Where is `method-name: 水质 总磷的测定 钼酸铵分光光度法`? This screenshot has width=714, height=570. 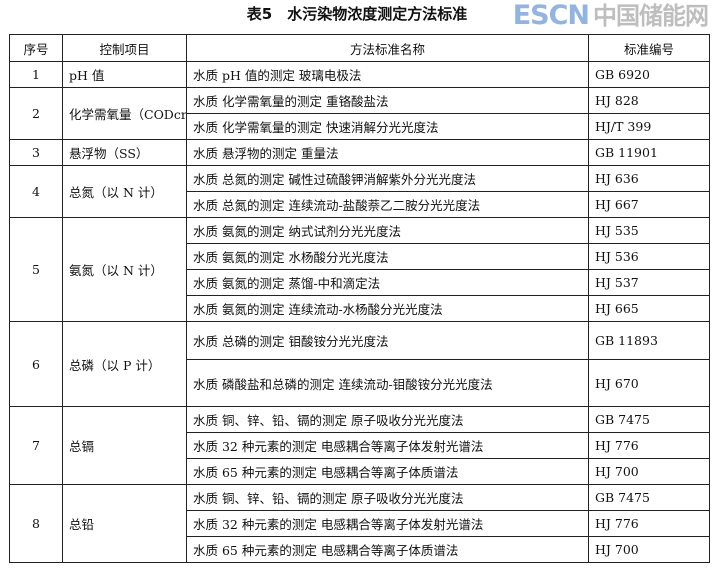
method-name: 水质 总磷的测定 钼酸铵分光光度法 is located at coordinates (387, 340).